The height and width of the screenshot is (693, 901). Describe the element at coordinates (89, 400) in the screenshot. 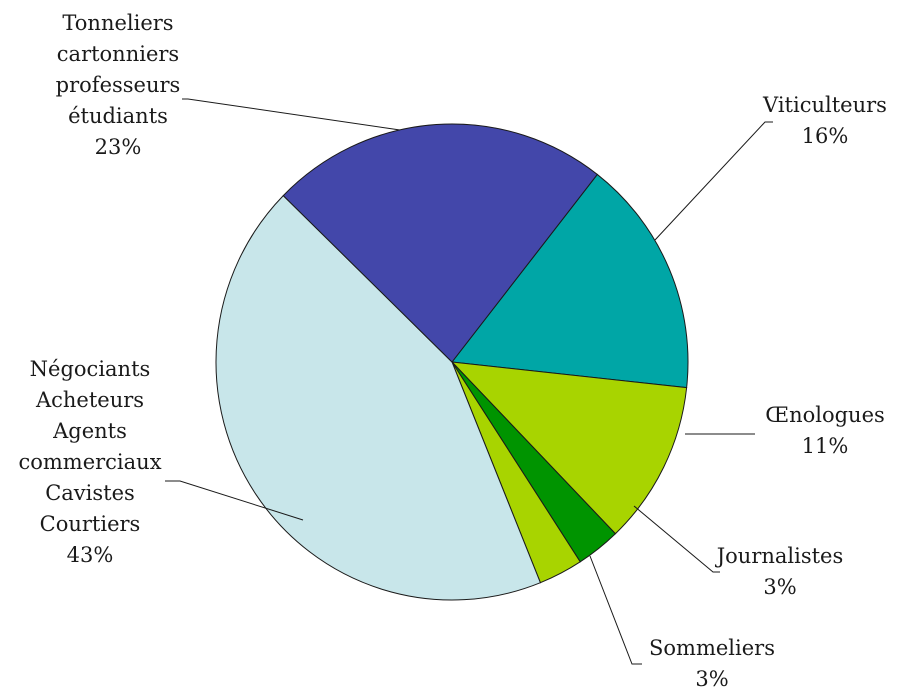

I see `slice-label-line: Acheteurs` at that location.